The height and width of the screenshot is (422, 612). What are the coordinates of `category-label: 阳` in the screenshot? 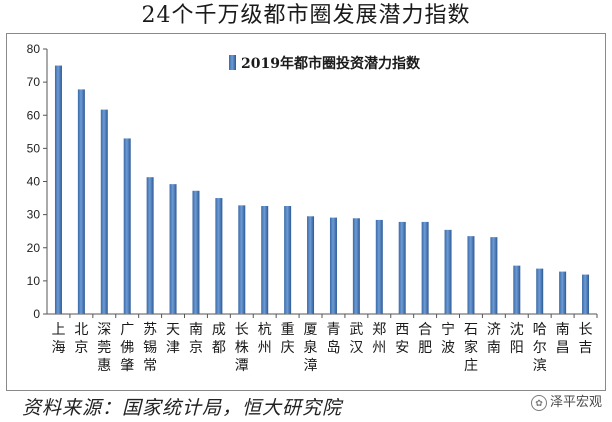 It's located at (517, 348).